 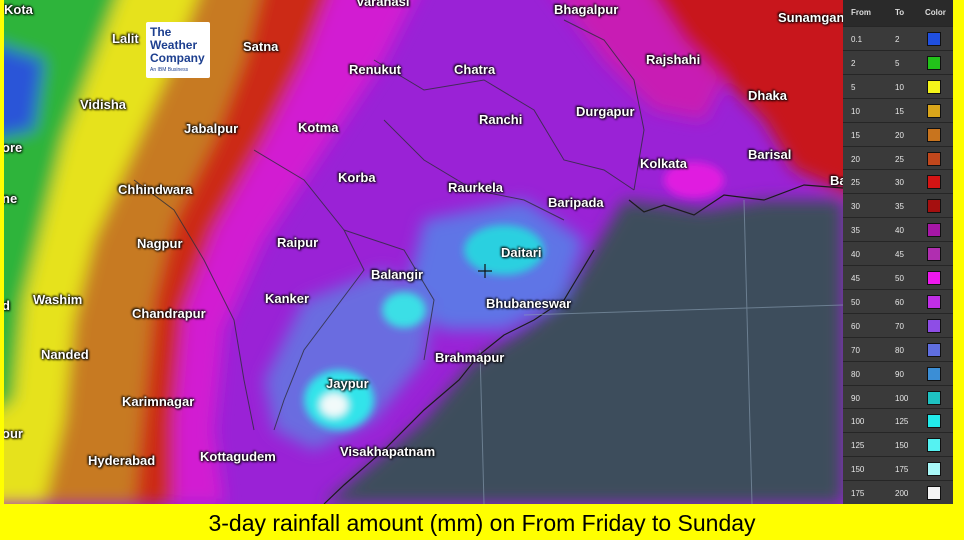 What do you see at coordinates (855, 231) in the screenshot?
I see `legend-from-value: 35` at bounding box center [855, 231].